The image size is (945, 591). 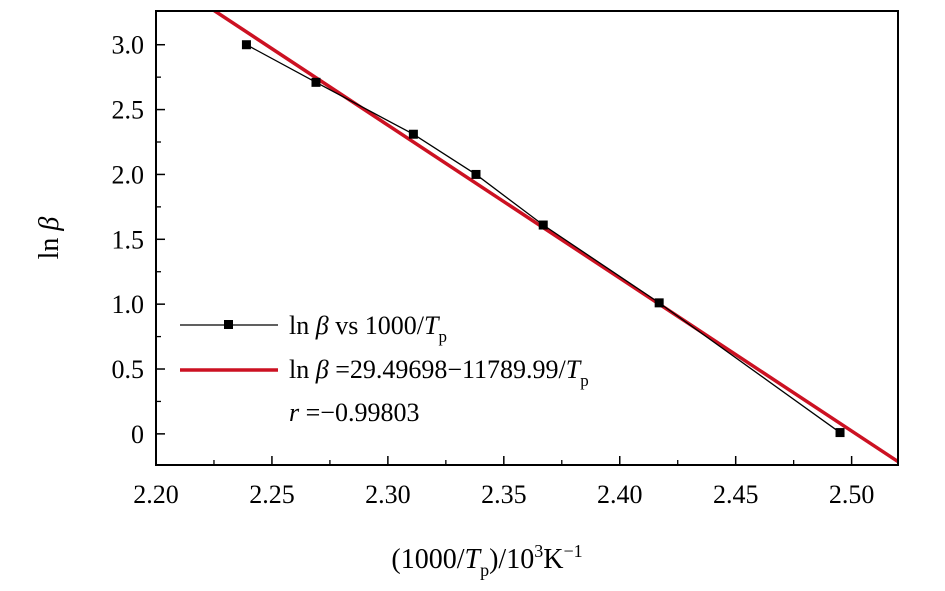 What do you see at coordinates (49, 224) in the screenshot?
I see `y-axis-label-symbol: β` at bounding box center [49, 224].